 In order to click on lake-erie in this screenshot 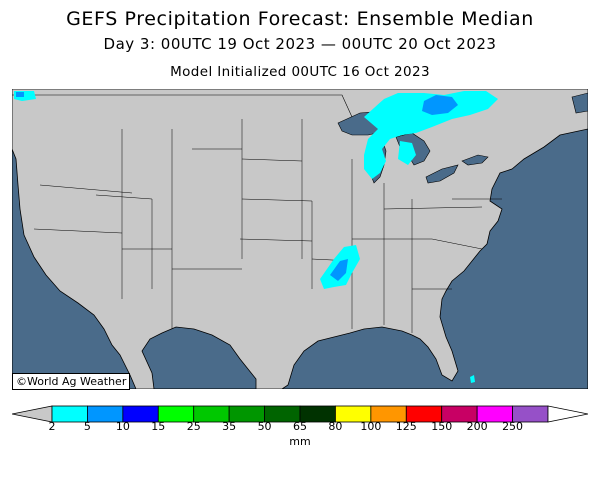, I will do `click(442, 174)`.